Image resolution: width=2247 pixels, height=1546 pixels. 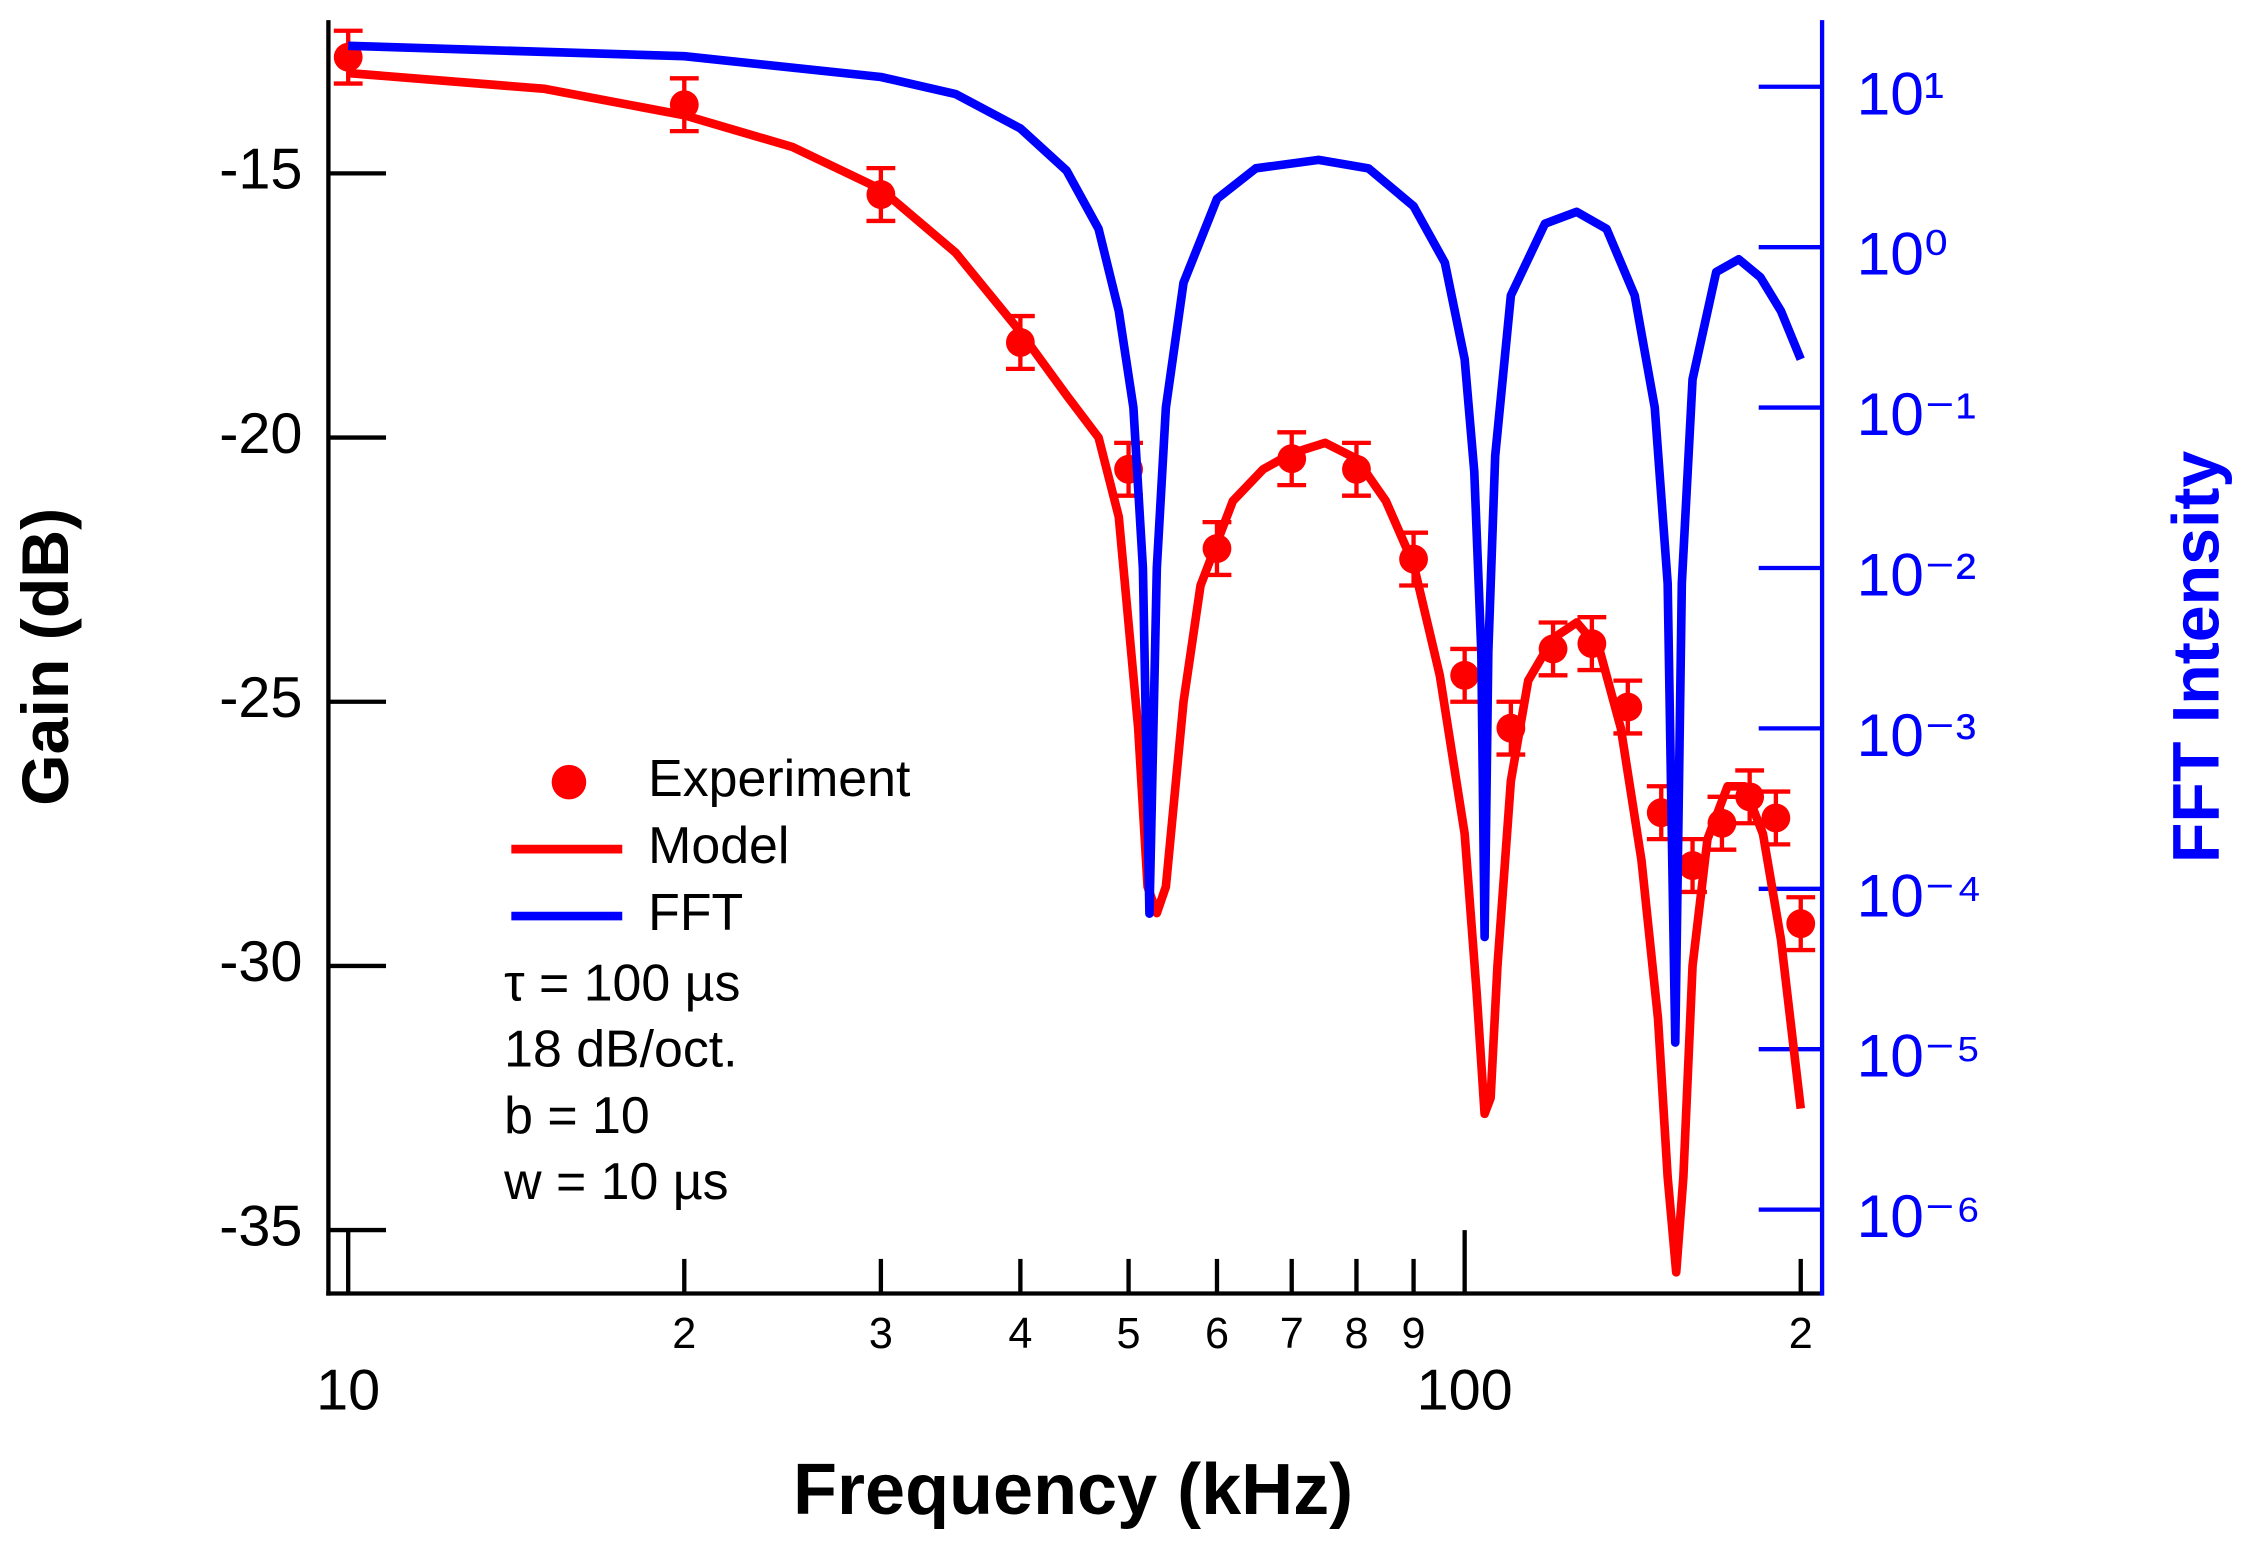 I want to click on x-tick-label: 100, so click(x=1465, y=1391).